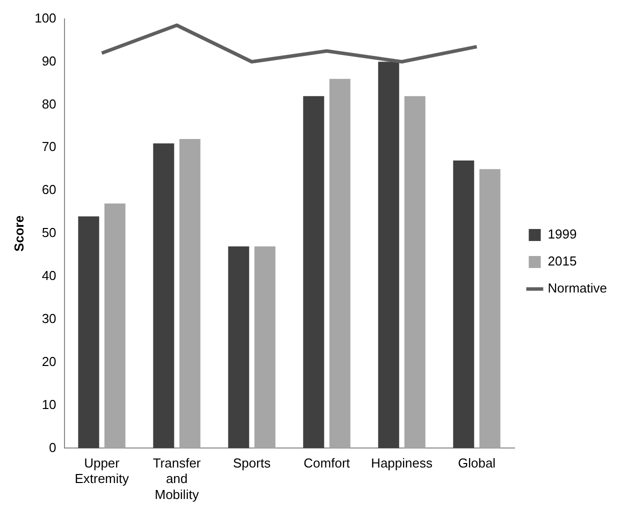  Describe the element at coordinates (49, 190) in the screenshot. I see `y-tick-label: 60` at that location.